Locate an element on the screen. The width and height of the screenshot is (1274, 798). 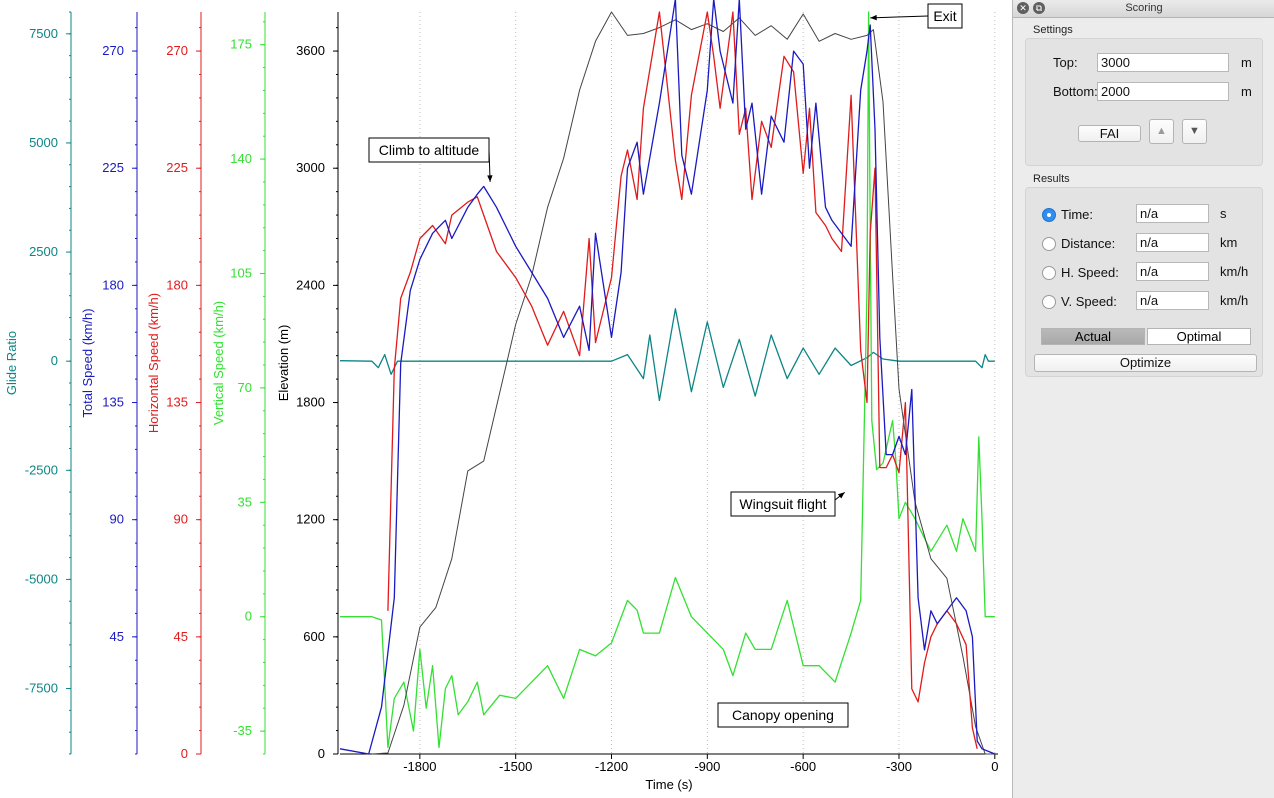
tick-label-total-4: 225 is located at coordinates (113, 167).